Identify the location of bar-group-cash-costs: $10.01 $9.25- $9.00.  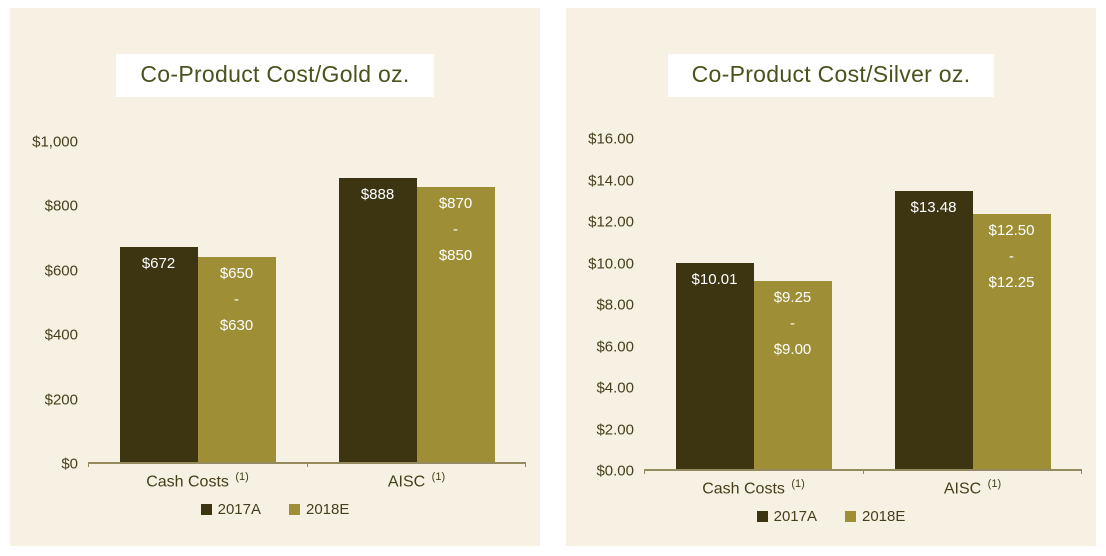
(753, 304).